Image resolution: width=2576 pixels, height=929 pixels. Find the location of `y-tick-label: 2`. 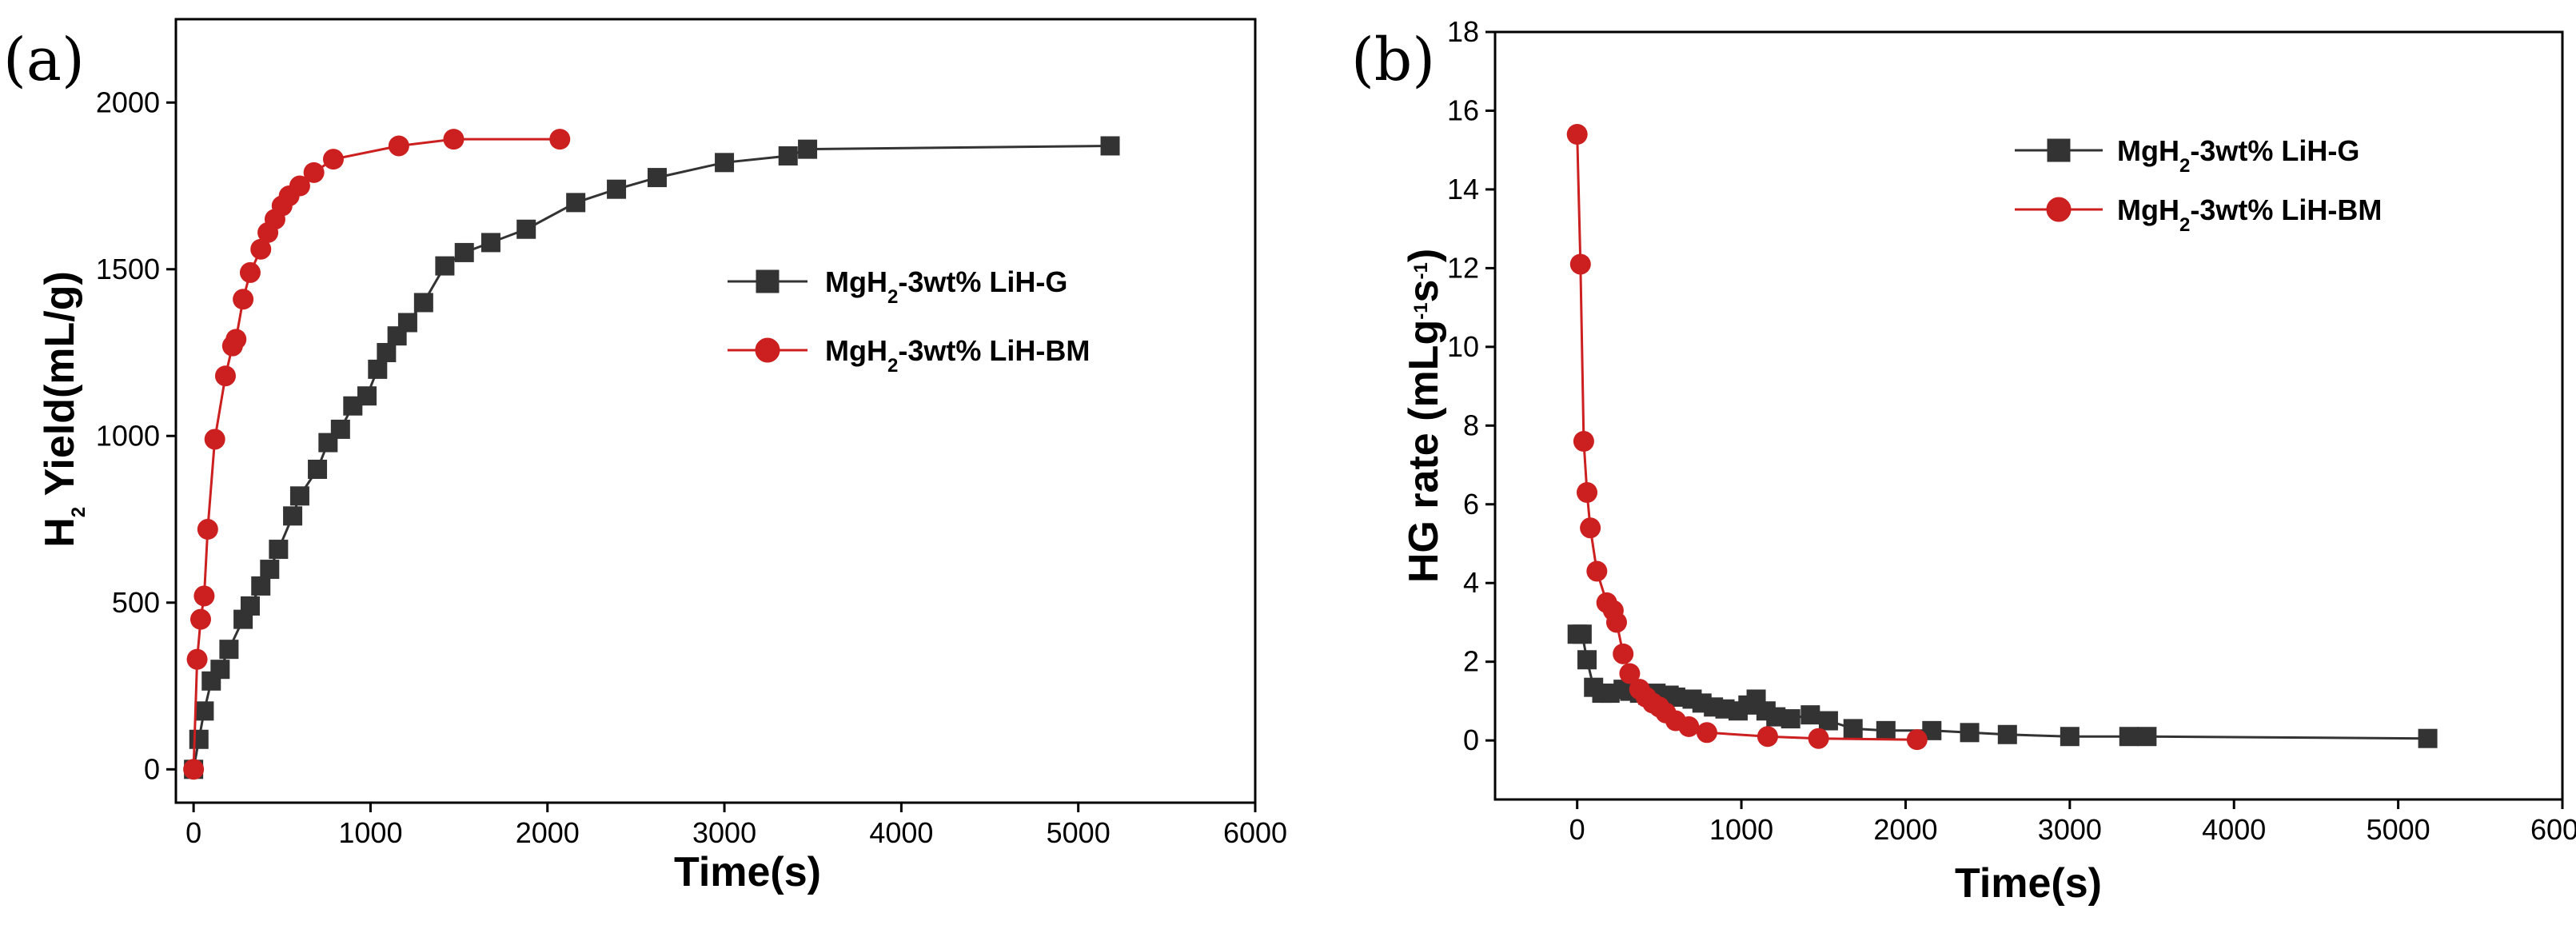

y-tick-label: 2 is located at coordinates (1471, 661).